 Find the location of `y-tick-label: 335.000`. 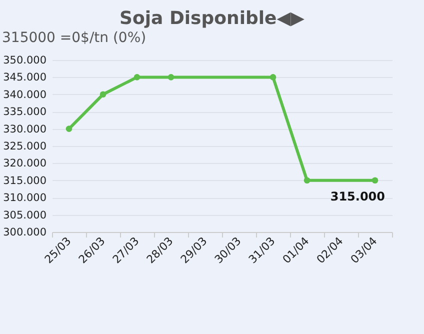

y-tick-label: 335.000 is located at coordinates (24, 112).